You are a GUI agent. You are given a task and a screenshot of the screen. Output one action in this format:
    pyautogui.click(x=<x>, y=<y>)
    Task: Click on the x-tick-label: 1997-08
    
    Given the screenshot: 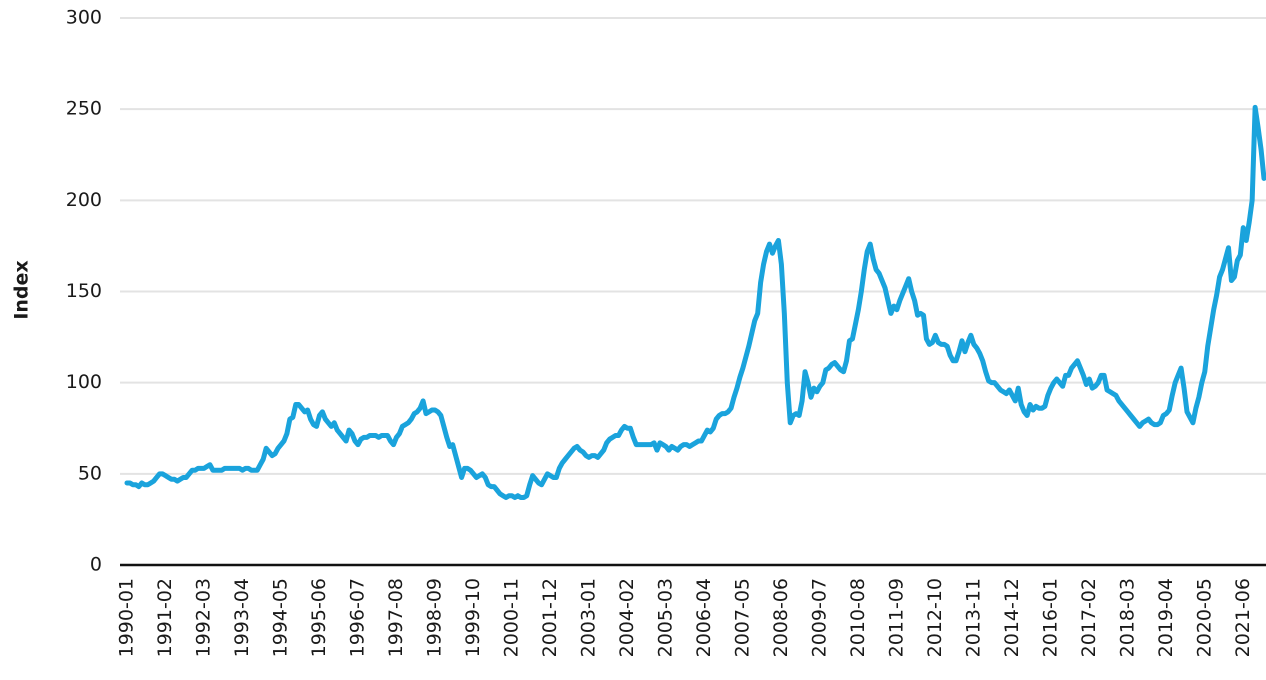 What is the action you would take?
    pyautogui.click(x=396, y=617)
    